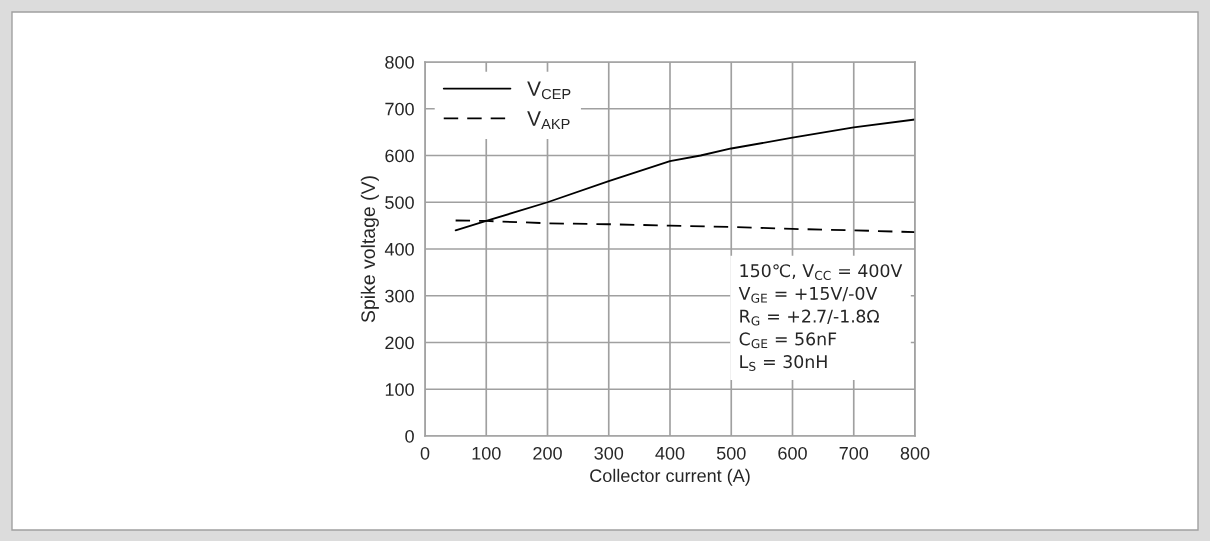  What do you see at coordinates (609, 453) in the screenshot?
I see `x-tick-label: 300` at bounding box center [609, 453].